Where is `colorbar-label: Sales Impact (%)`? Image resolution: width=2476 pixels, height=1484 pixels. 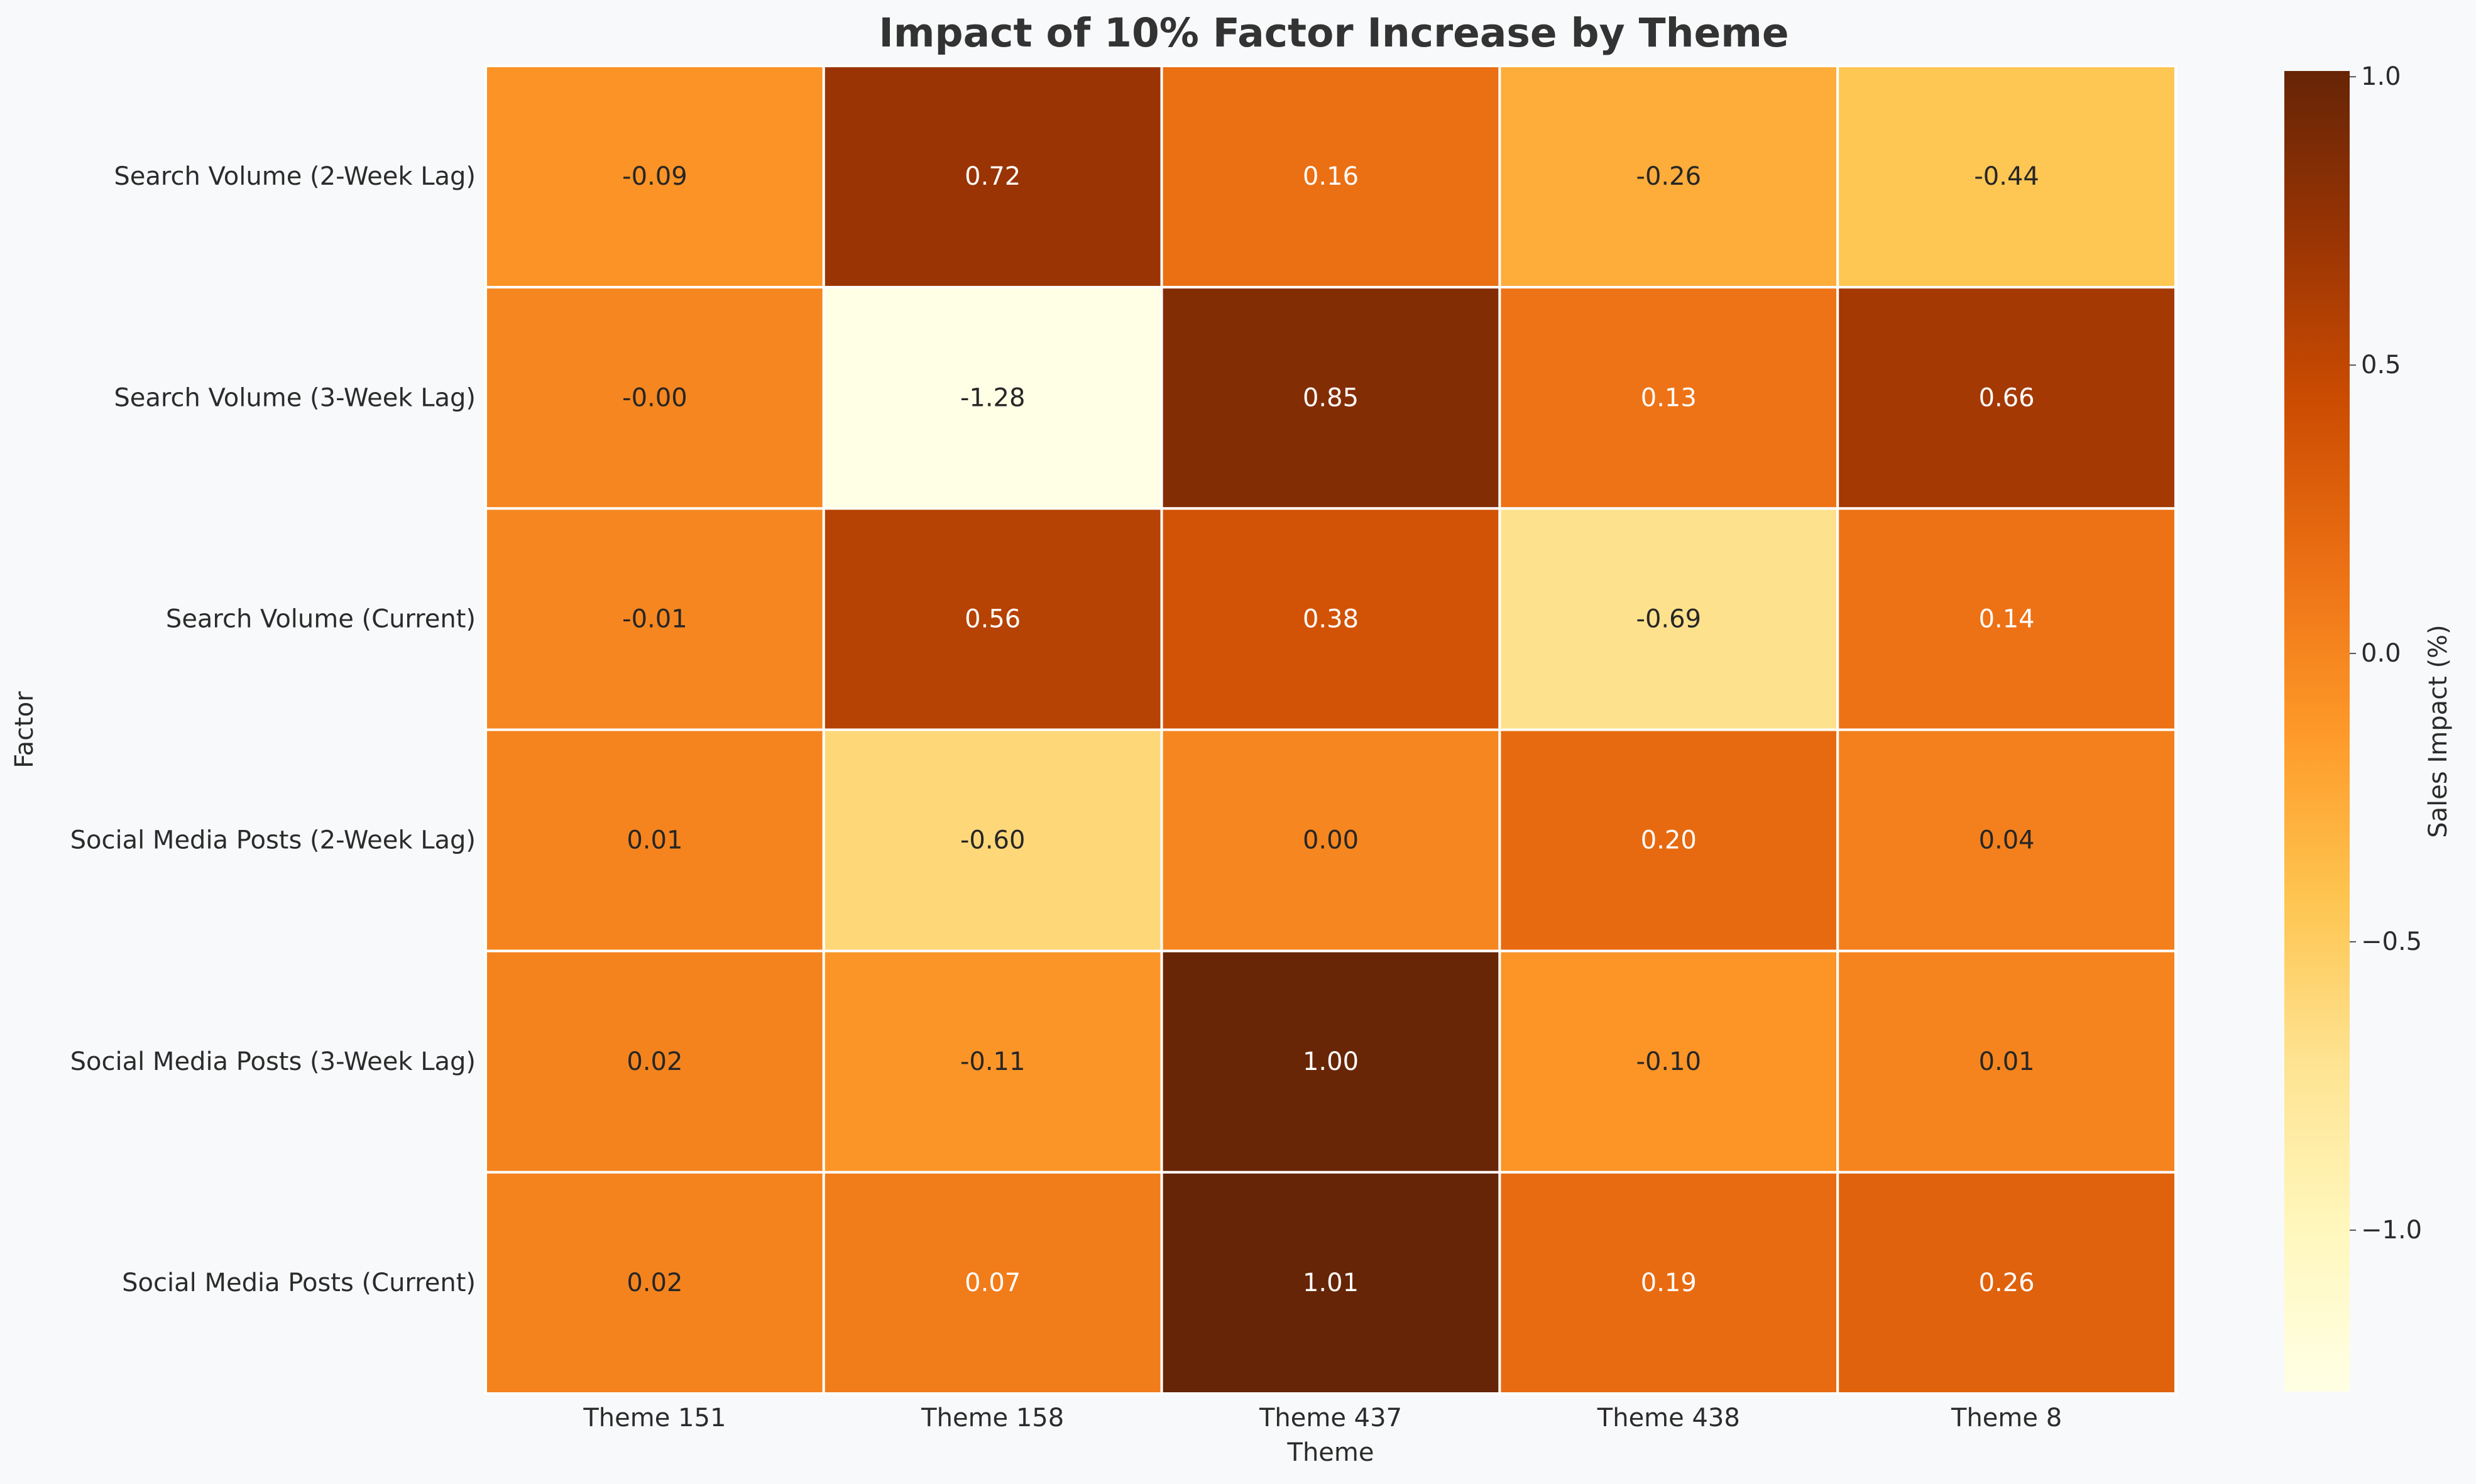 colorbar-label: Sales Impact (%) is located at coordinates (2439, 731).